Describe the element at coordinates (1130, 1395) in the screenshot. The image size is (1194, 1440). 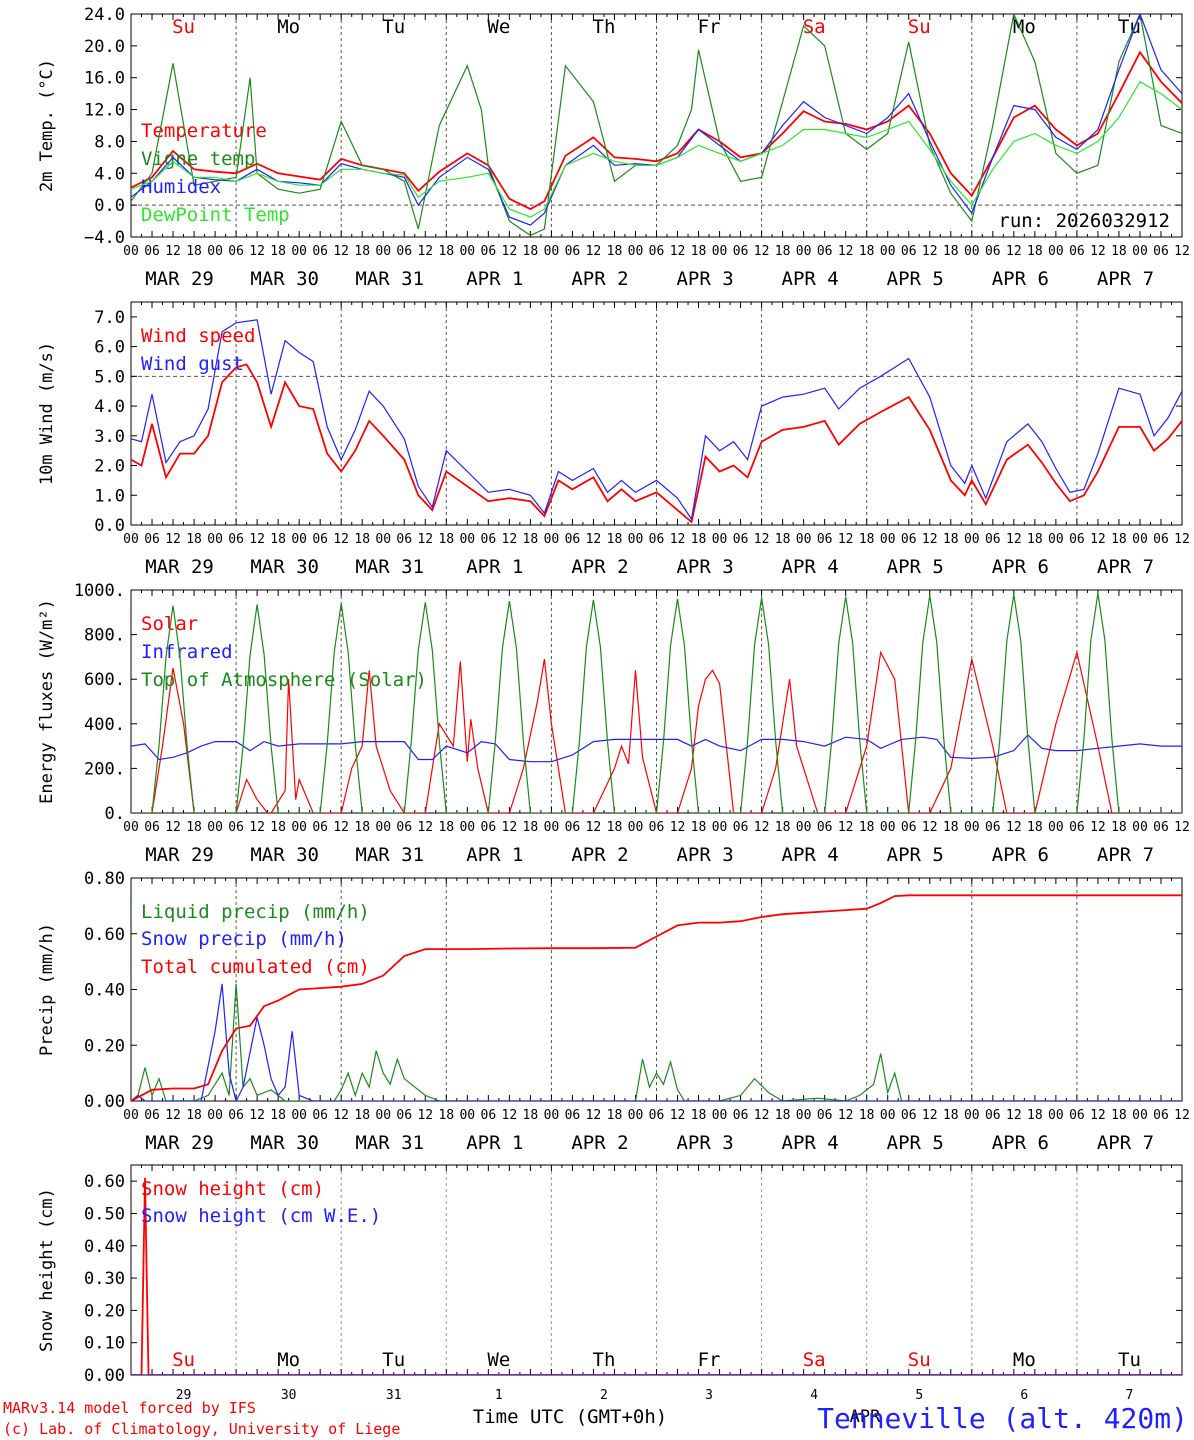
I see `date-short-label: 7` at that location.